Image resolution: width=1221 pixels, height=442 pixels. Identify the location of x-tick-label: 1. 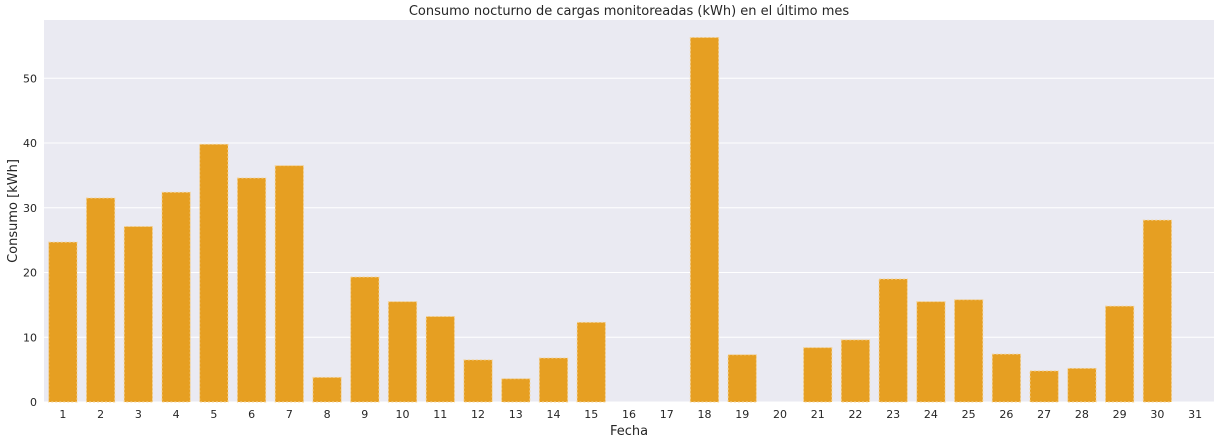
(62, 414).